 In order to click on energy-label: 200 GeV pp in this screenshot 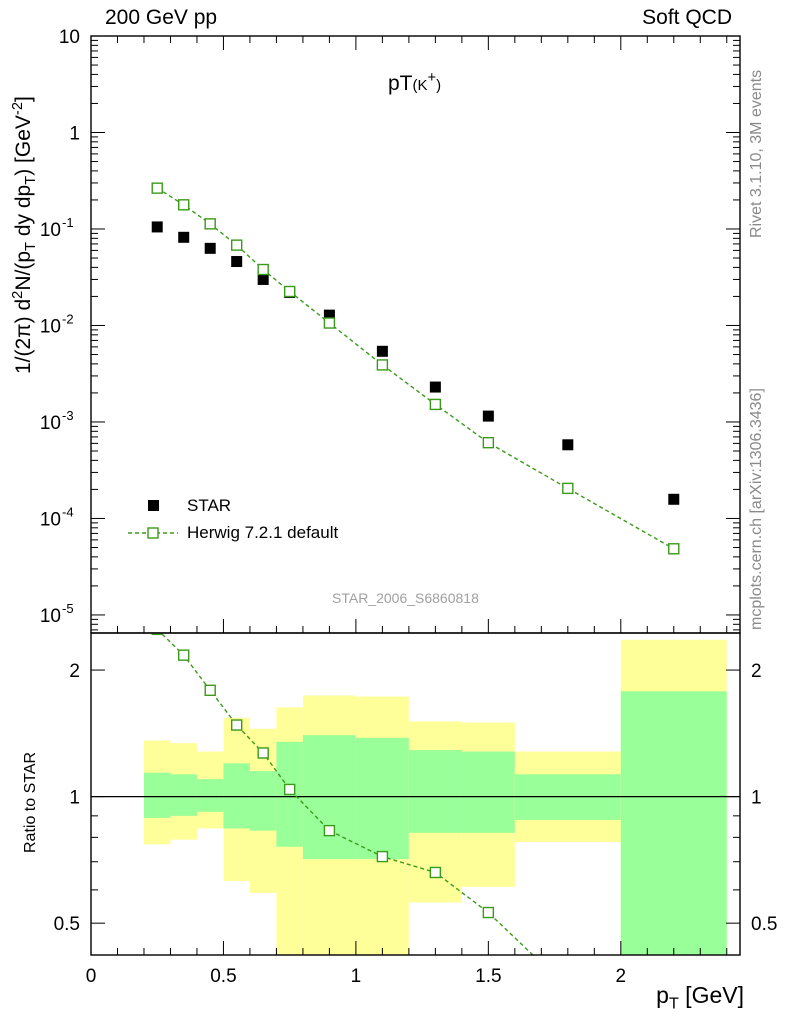, I will do `click(161, 17)`.